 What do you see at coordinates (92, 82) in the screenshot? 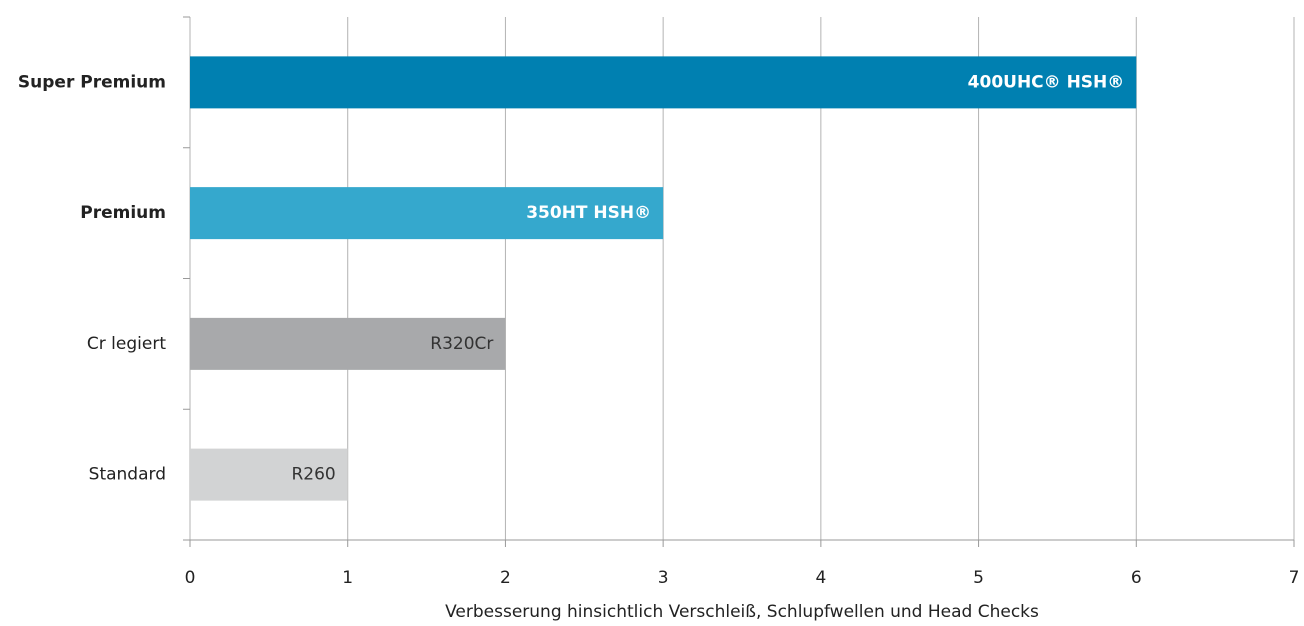
I see `y-tick-label: Super Premium` at bounding box center [92, 82].